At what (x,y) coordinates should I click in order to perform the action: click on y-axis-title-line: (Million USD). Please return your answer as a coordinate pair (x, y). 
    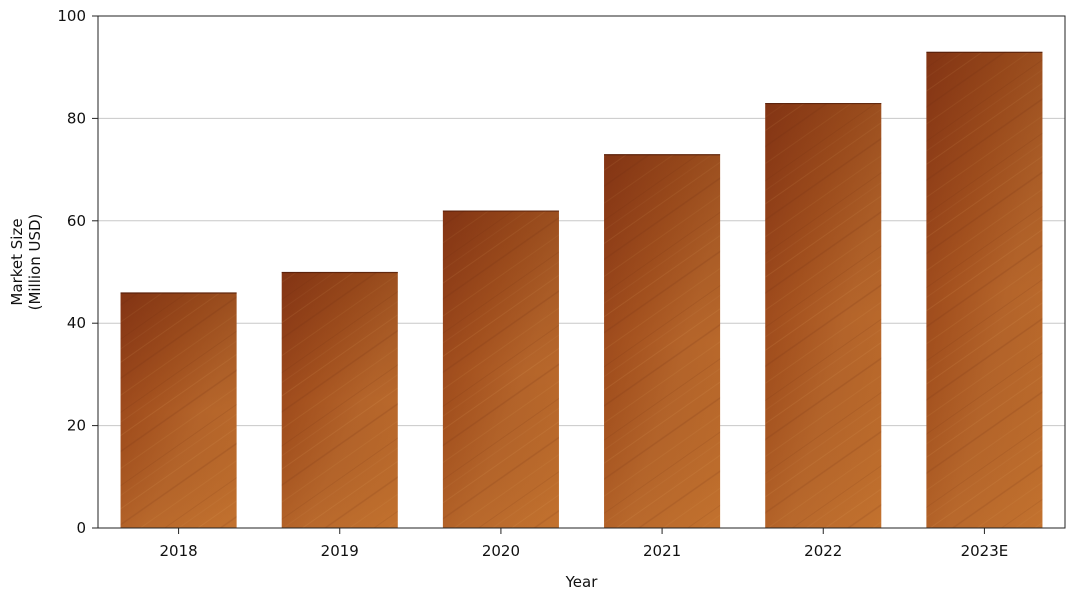
    Looking at the image, I should click on (35, 262).